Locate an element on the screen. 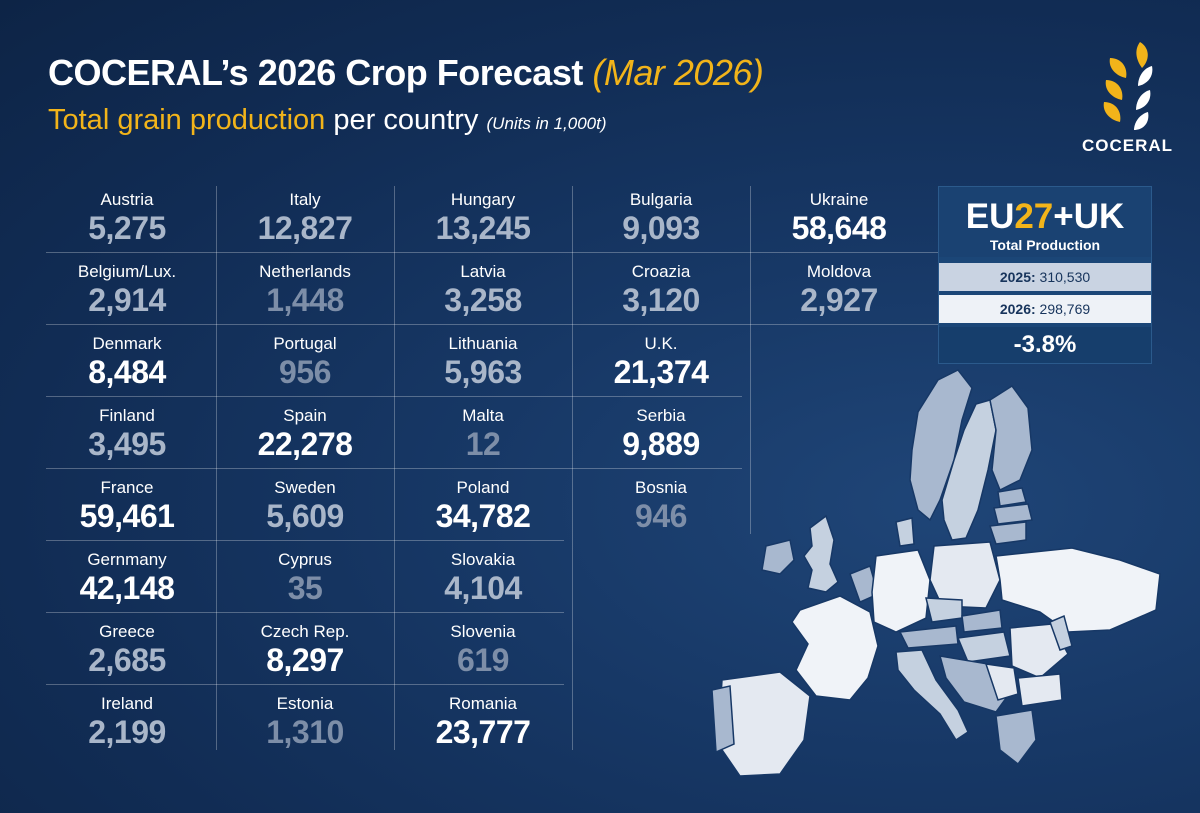 The width and height of the screenshot is (1200, 813). country-value: 619 is located at coordinates (483, 660).